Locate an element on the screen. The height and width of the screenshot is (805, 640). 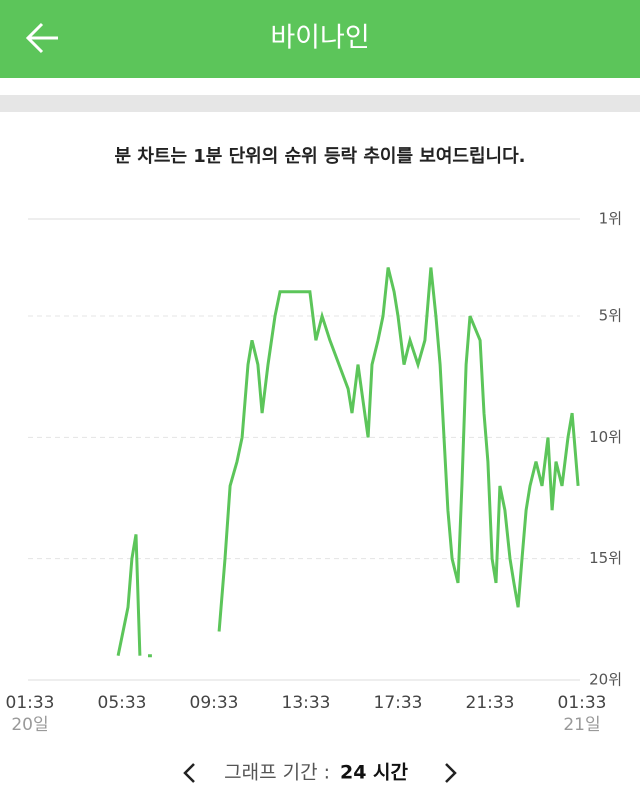
notice: 분 차트는 1분 단위의 순위 등락 추이를 보여드립니다. is located at coordinates (320, 156).